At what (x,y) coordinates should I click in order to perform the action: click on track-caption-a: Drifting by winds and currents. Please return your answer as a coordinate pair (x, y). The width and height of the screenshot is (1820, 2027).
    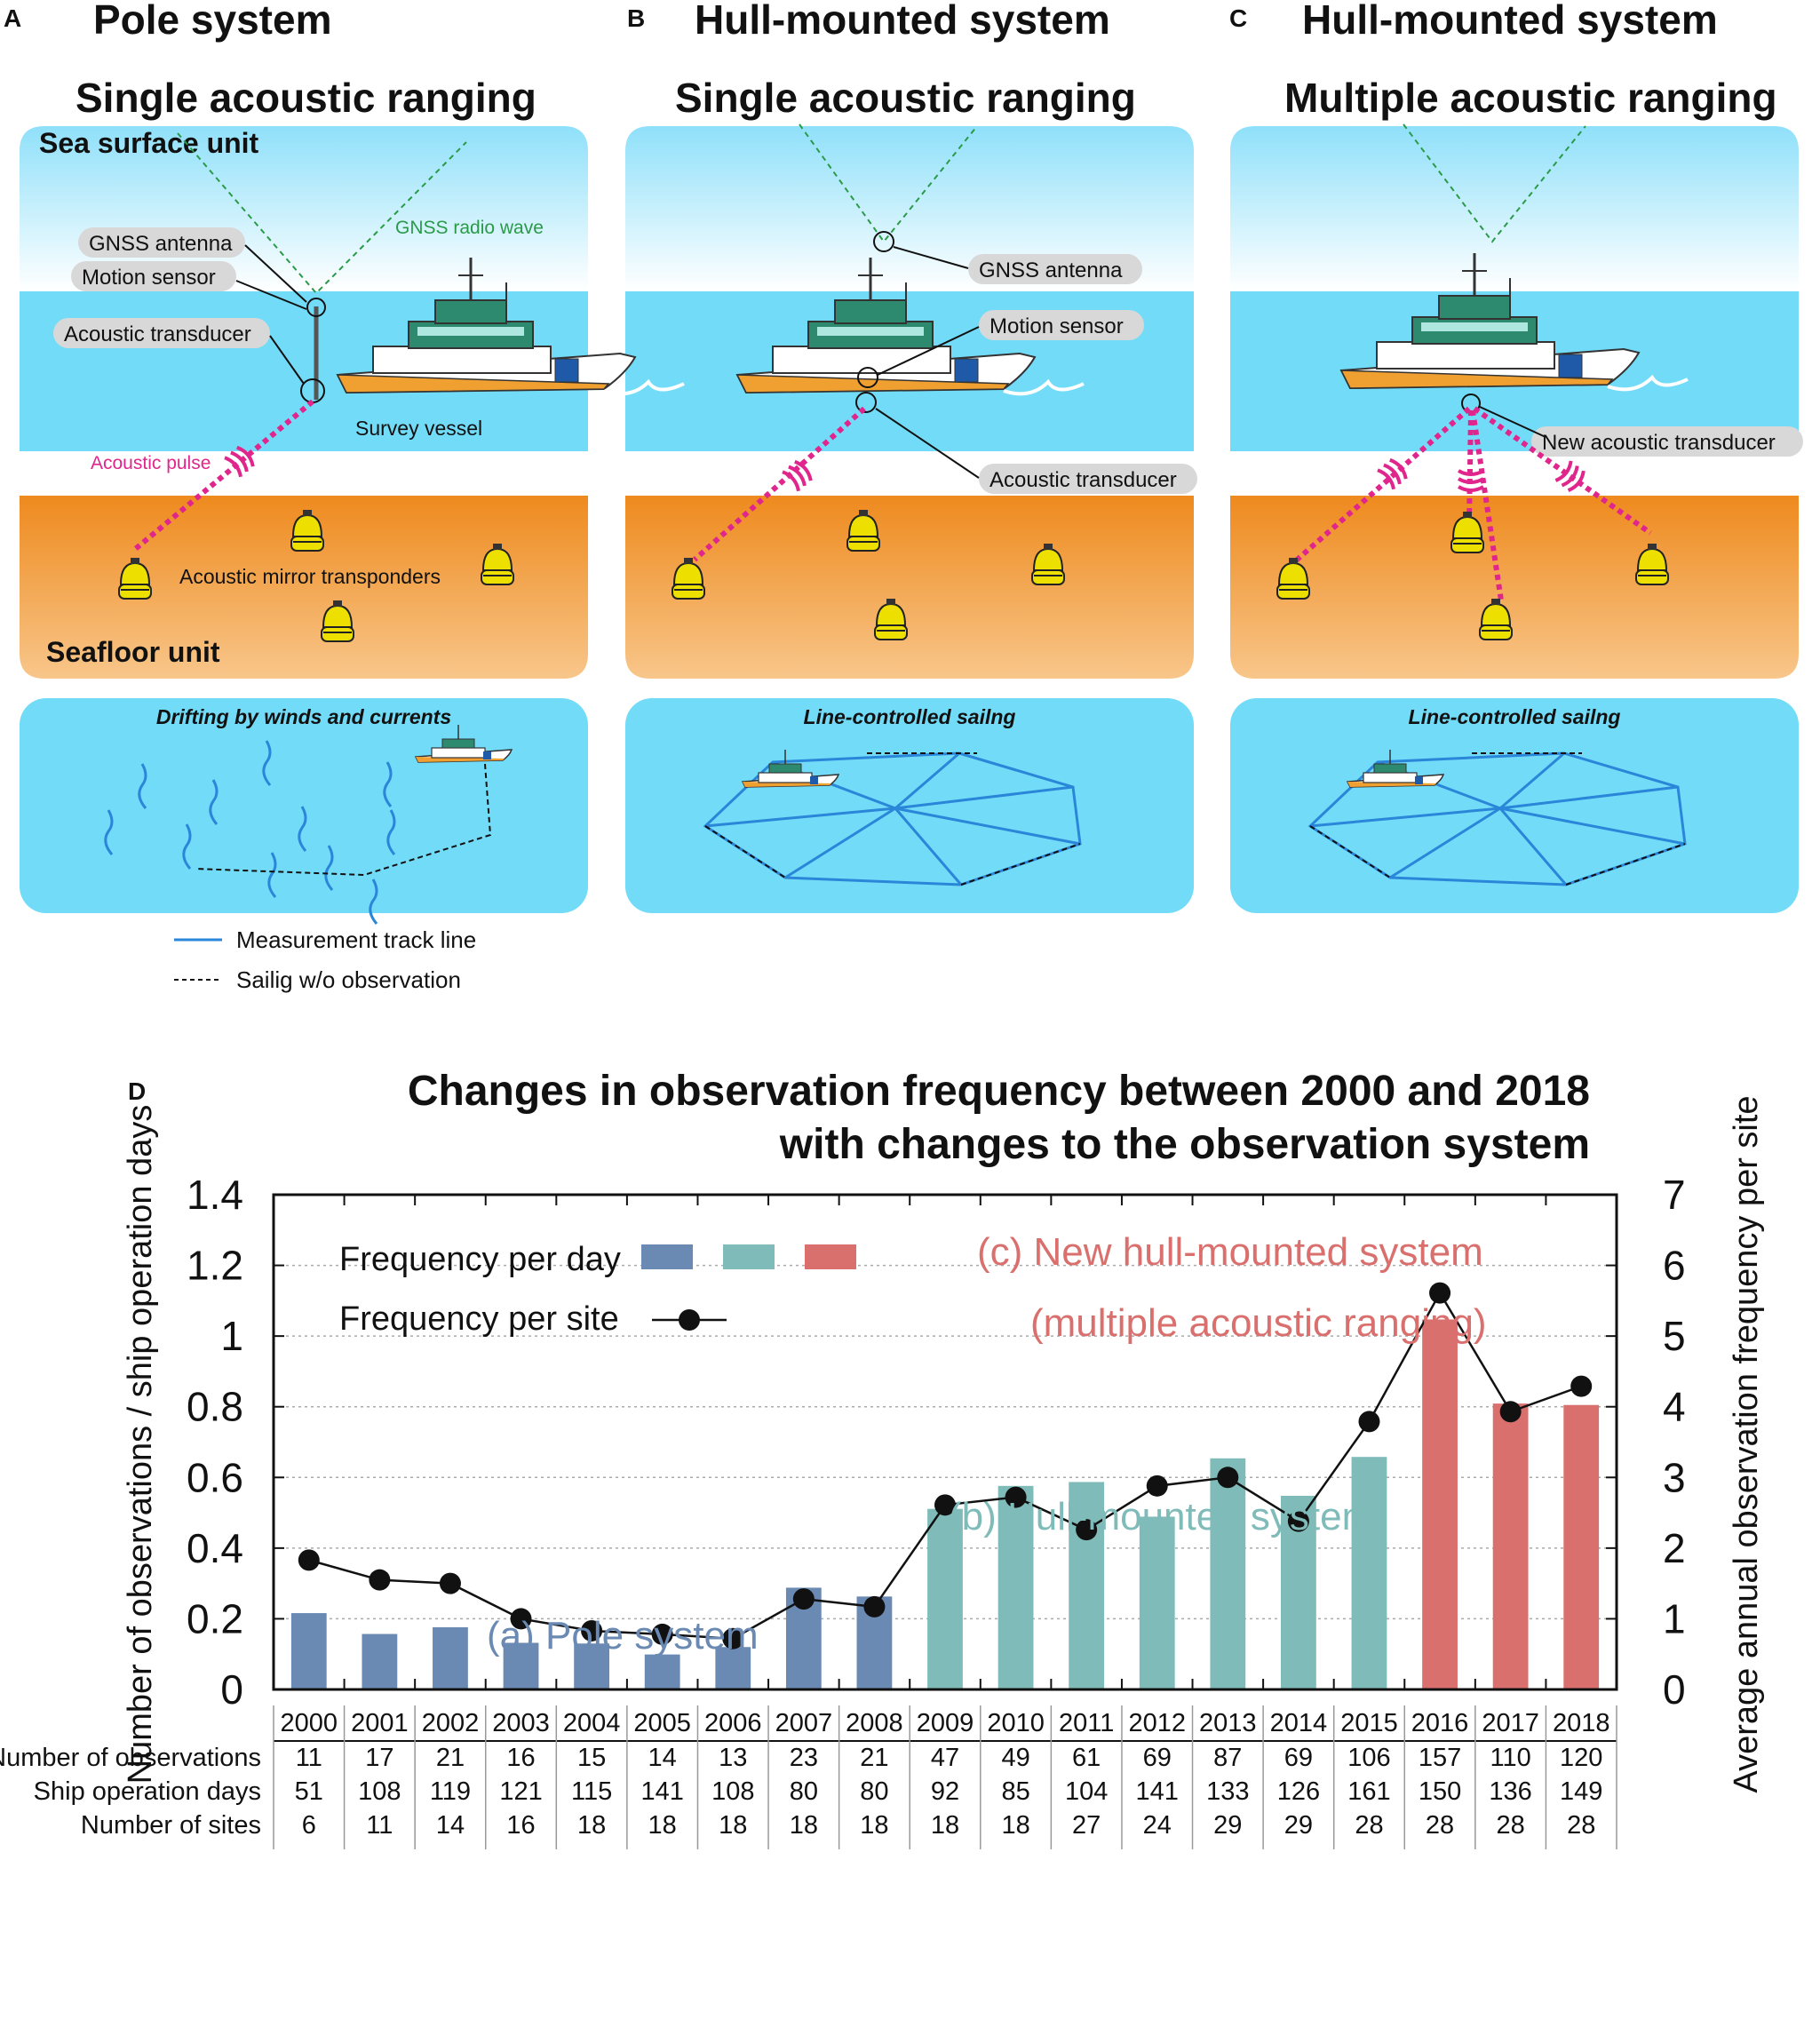
    Looking at the image, I should click on (303, 716).